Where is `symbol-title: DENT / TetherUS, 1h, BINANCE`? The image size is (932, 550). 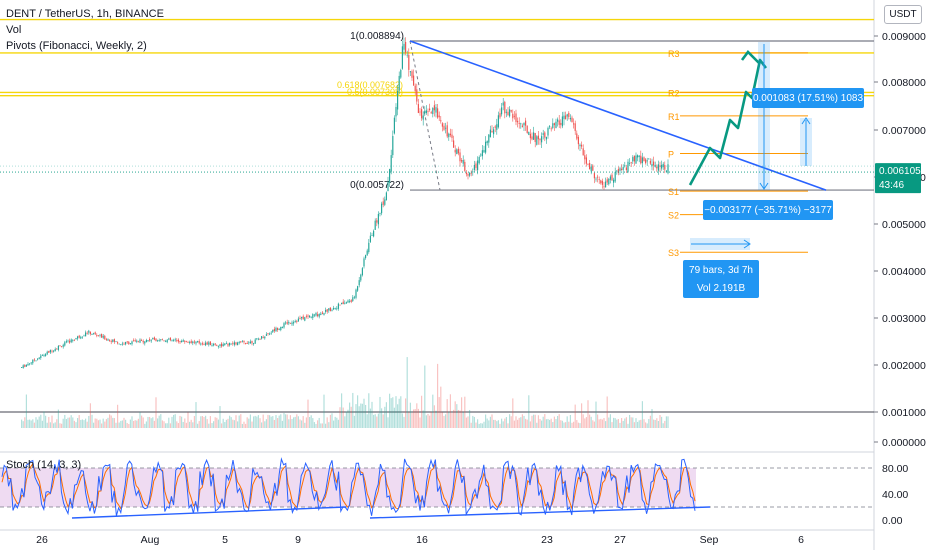 symbol-title: DENT / TetherUS, 1h, BINANCE is located at coordinates (85, 14).